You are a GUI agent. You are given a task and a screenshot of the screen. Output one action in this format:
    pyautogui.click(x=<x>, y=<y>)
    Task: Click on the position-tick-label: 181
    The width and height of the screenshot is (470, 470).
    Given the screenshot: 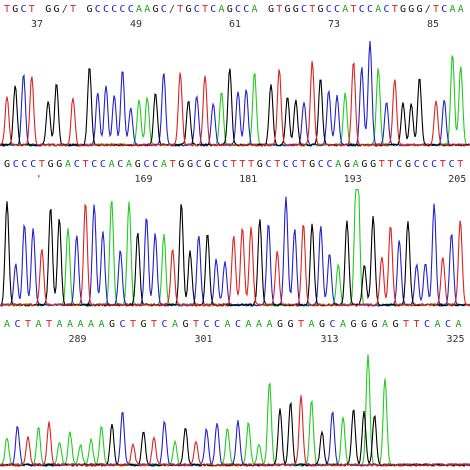 What is the action you would take?
    pyautogui.click(x=248, y=179)
    